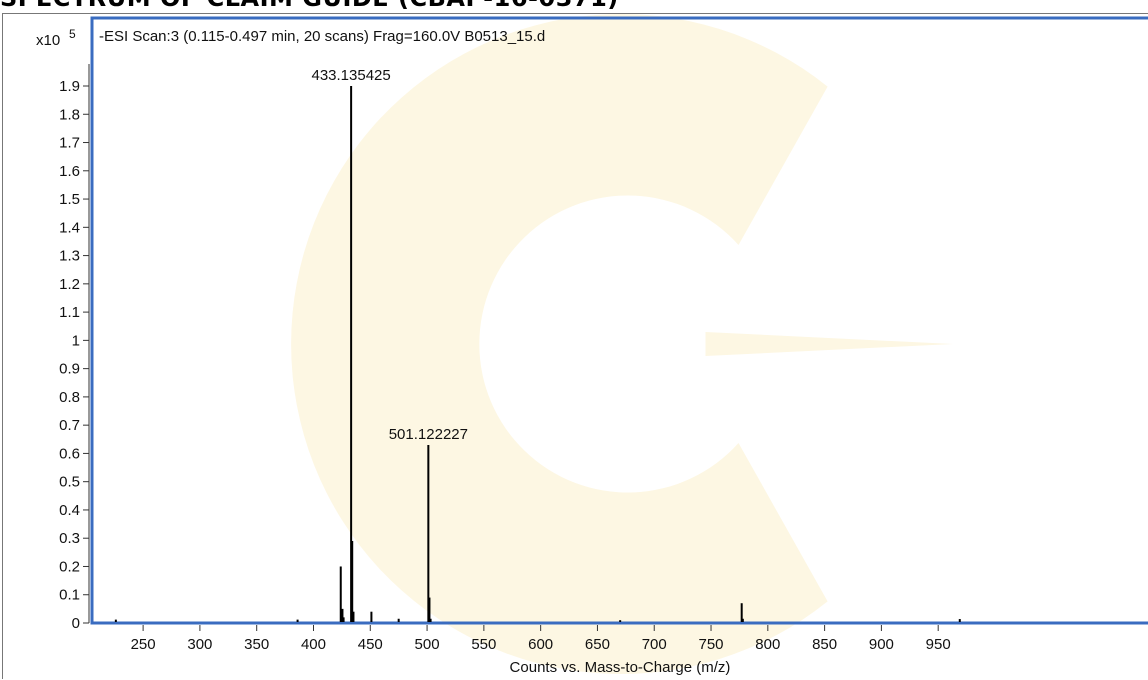  What do you see at coordinates (767, 644) in the screenshot?
I see `x-tick-label: 800` at bounding box center [767, 644].